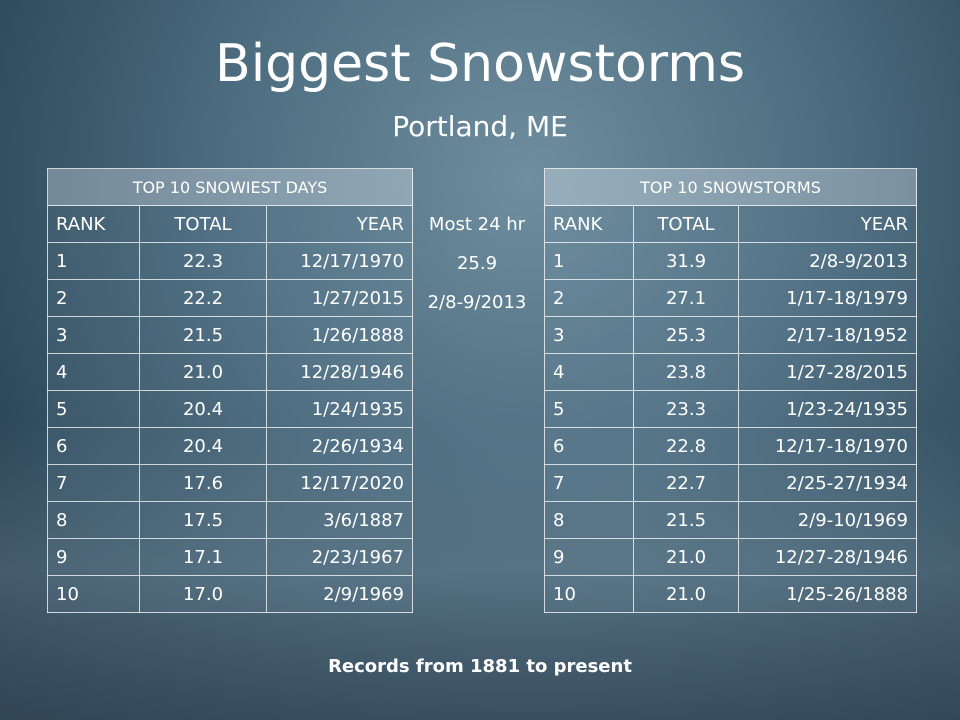 Image resolution: width=960 pixels, height=720 pixels. I want to click on cell: 2/26/1934, so click(339, 446).